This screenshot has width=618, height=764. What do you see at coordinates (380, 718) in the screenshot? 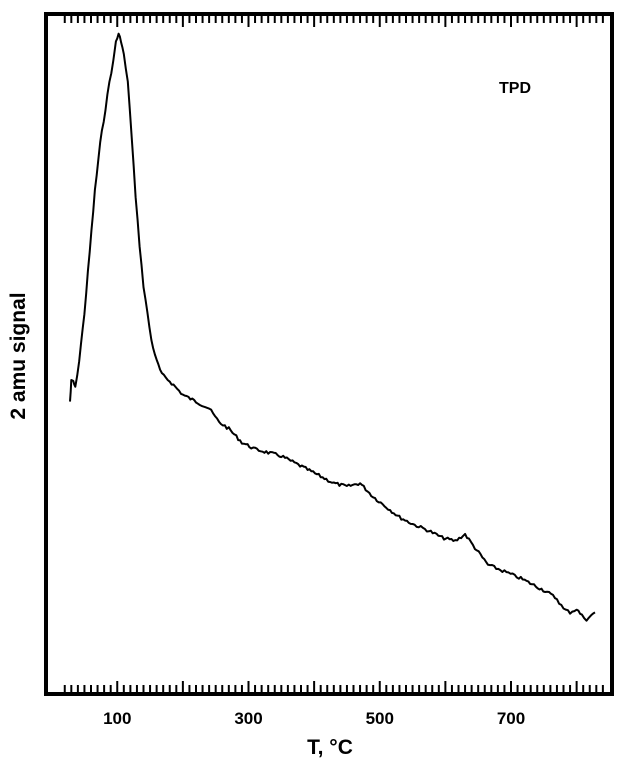
I see `x-tick-label: 500` at bounding box center [380, 718].